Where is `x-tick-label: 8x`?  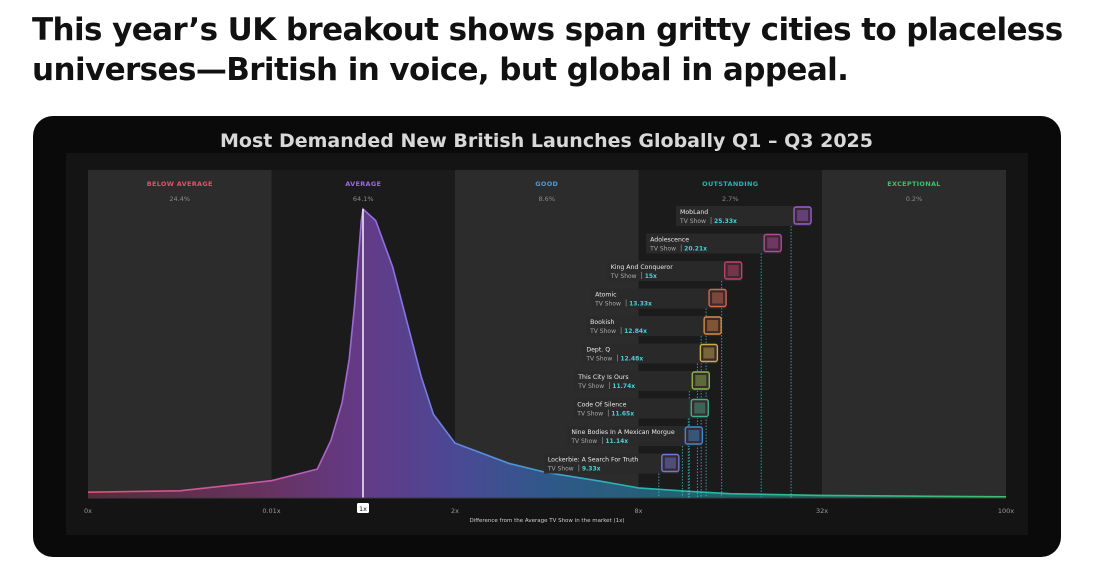 x-tick-label: 8x is located at coordinates (639, 511).